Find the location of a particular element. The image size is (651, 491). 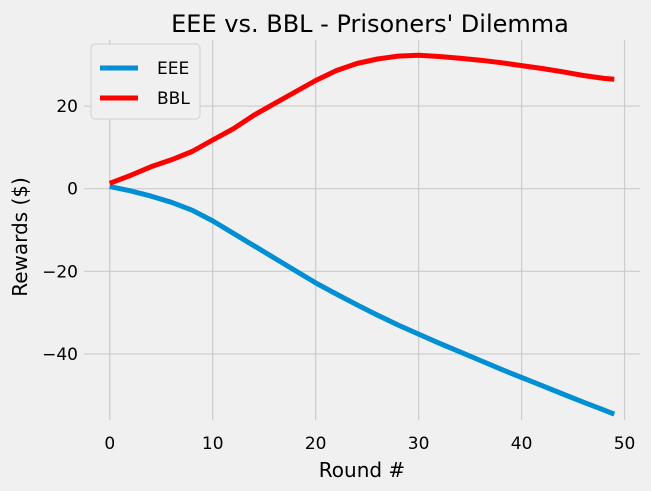

y-tick-label: 20 is located at coordinates (67, 107).